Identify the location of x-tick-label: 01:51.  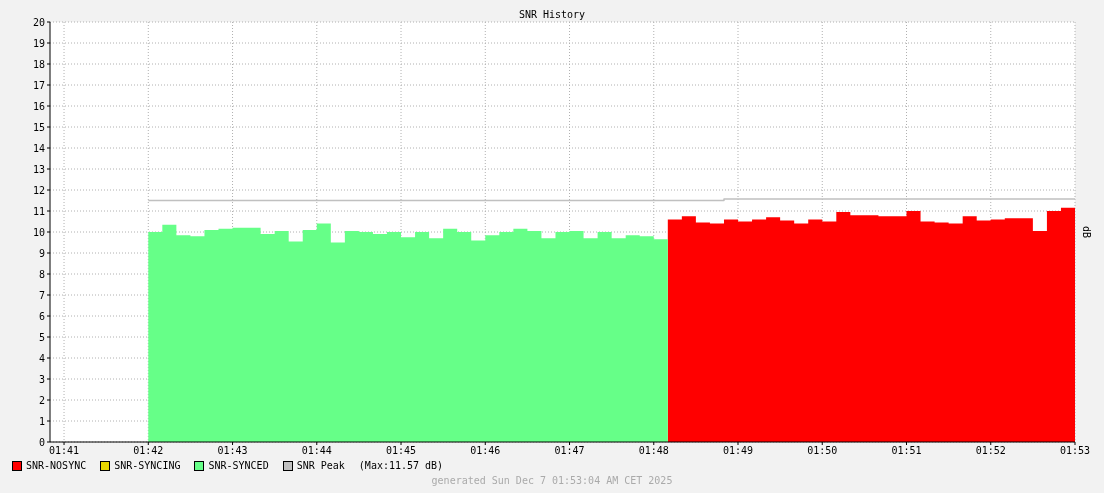
(906, 451).